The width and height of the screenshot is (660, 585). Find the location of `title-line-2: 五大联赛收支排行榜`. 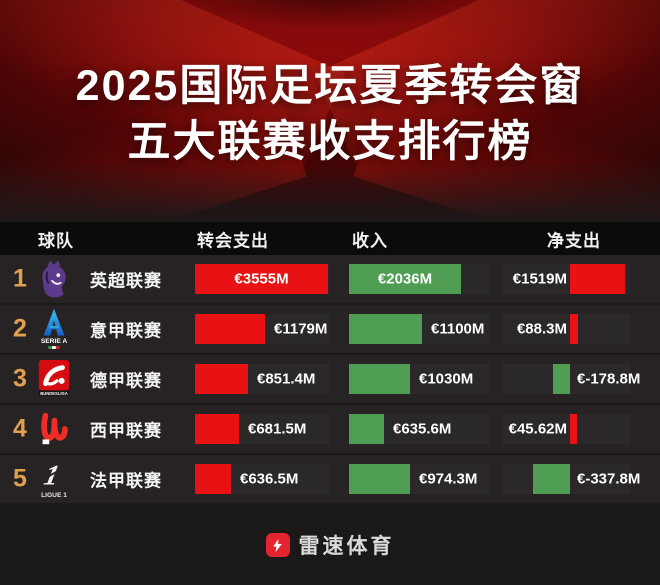

title-line-2: 五大联赛收支排行榜 is located at coordinates (330, 142).